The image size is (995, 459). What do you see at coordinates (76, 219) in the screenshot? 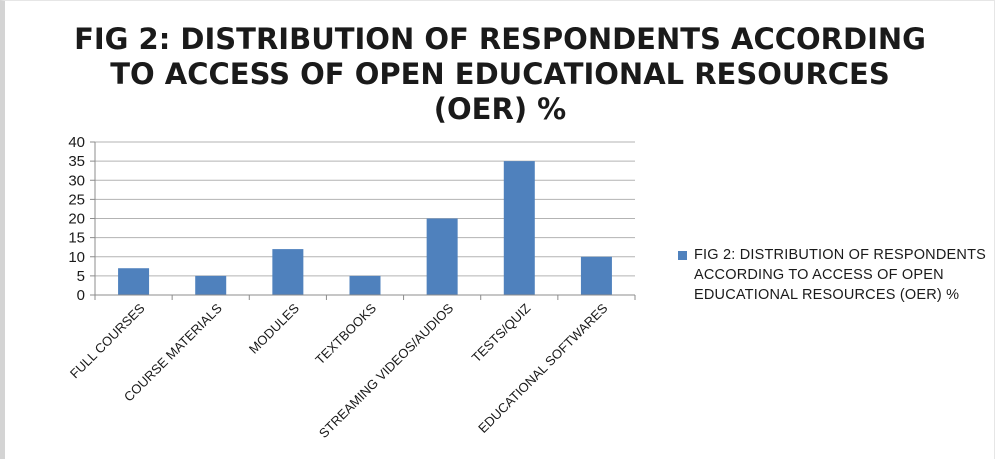
I see `y-tick-label: 20` at bounding box center [76, 219].